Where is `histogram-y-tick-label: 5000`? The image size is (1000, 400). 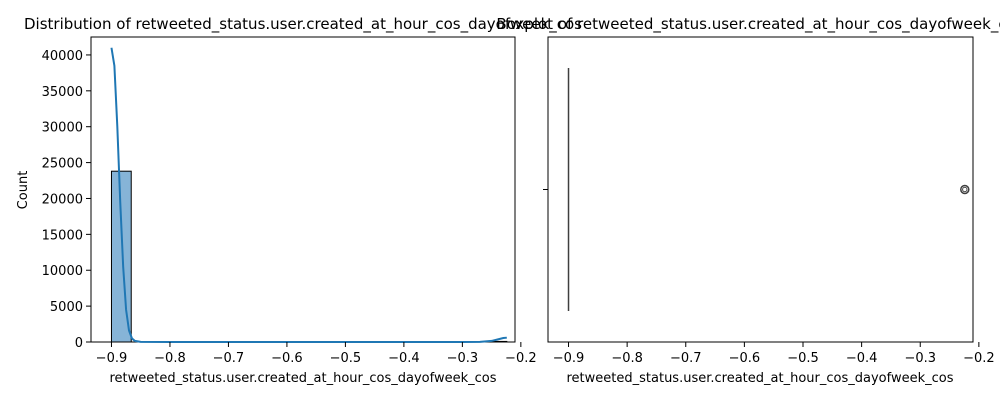
histogram-y-tick-label: 5000 is located at coordinates (66, 307).